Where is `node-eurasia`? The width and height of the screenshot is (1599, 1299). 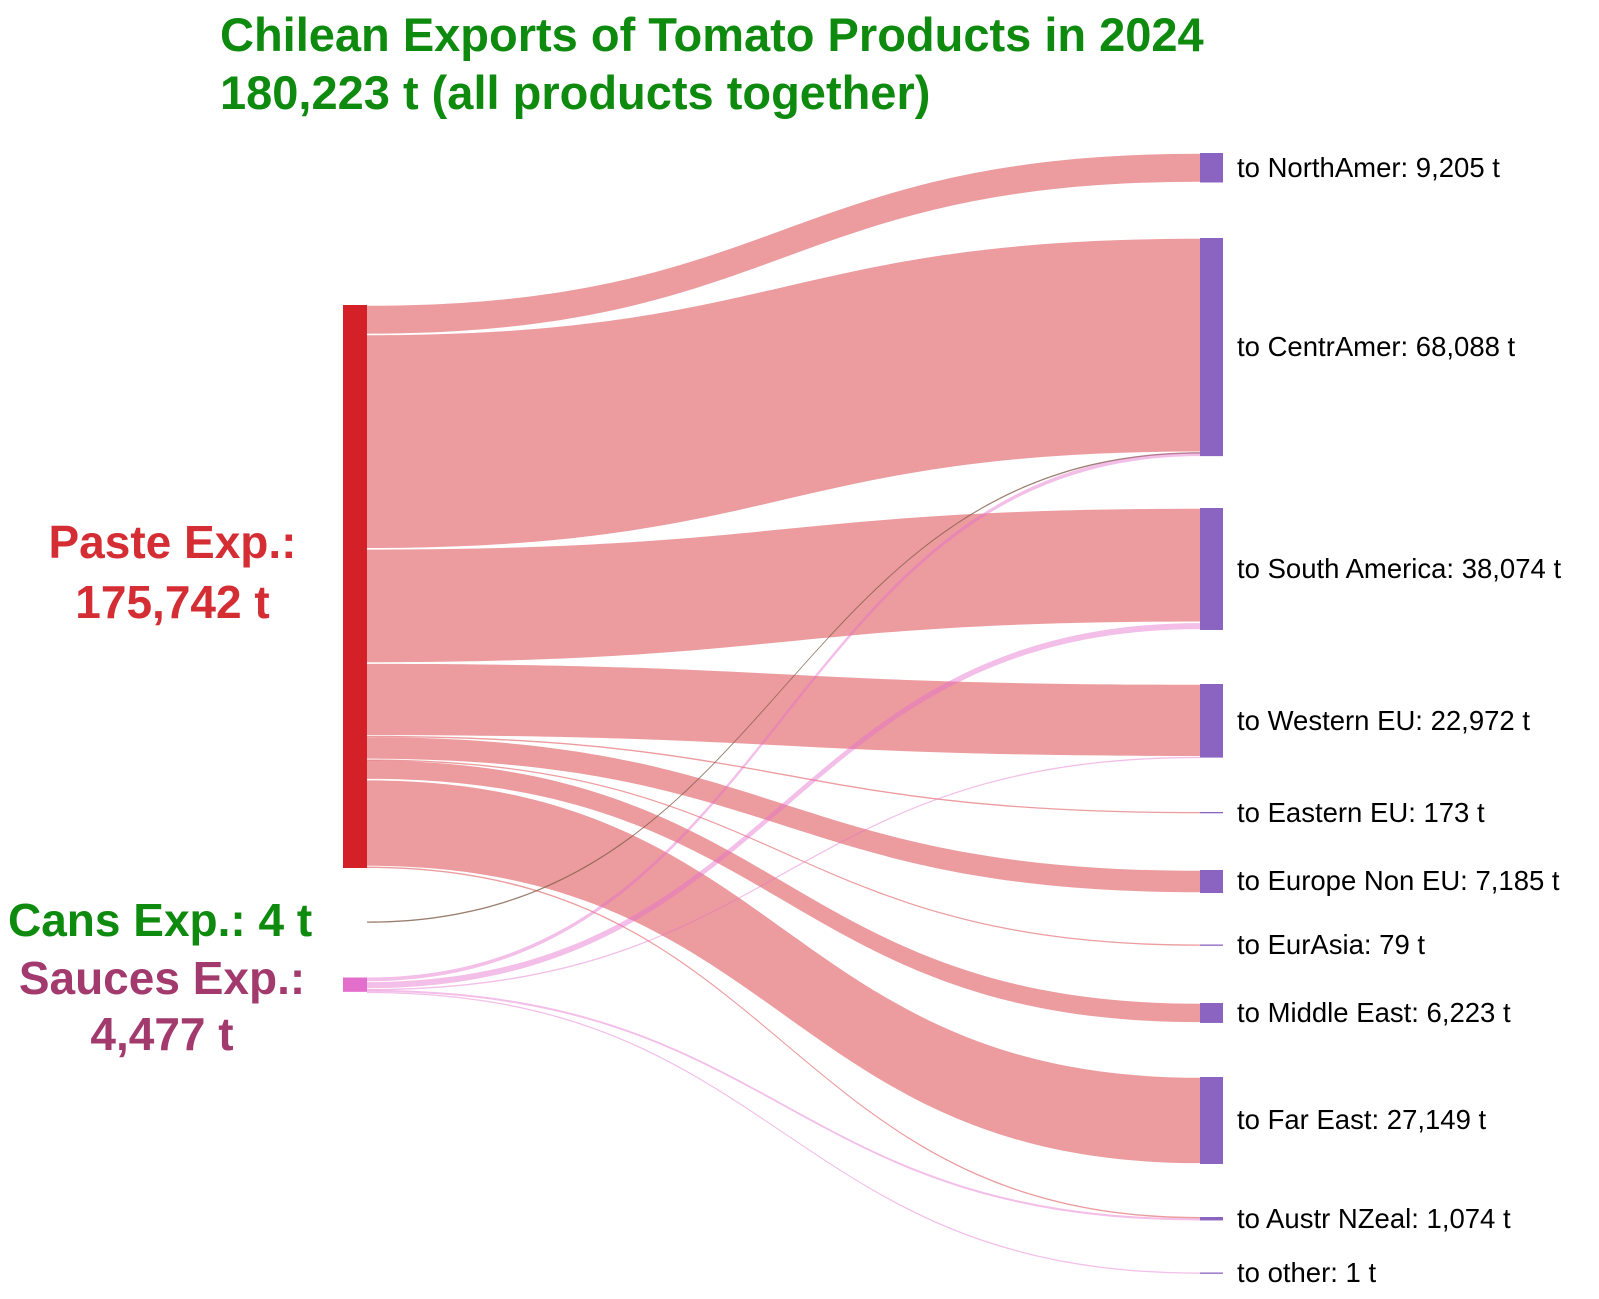
node-eurasia is located at coordinates (1211, 945).